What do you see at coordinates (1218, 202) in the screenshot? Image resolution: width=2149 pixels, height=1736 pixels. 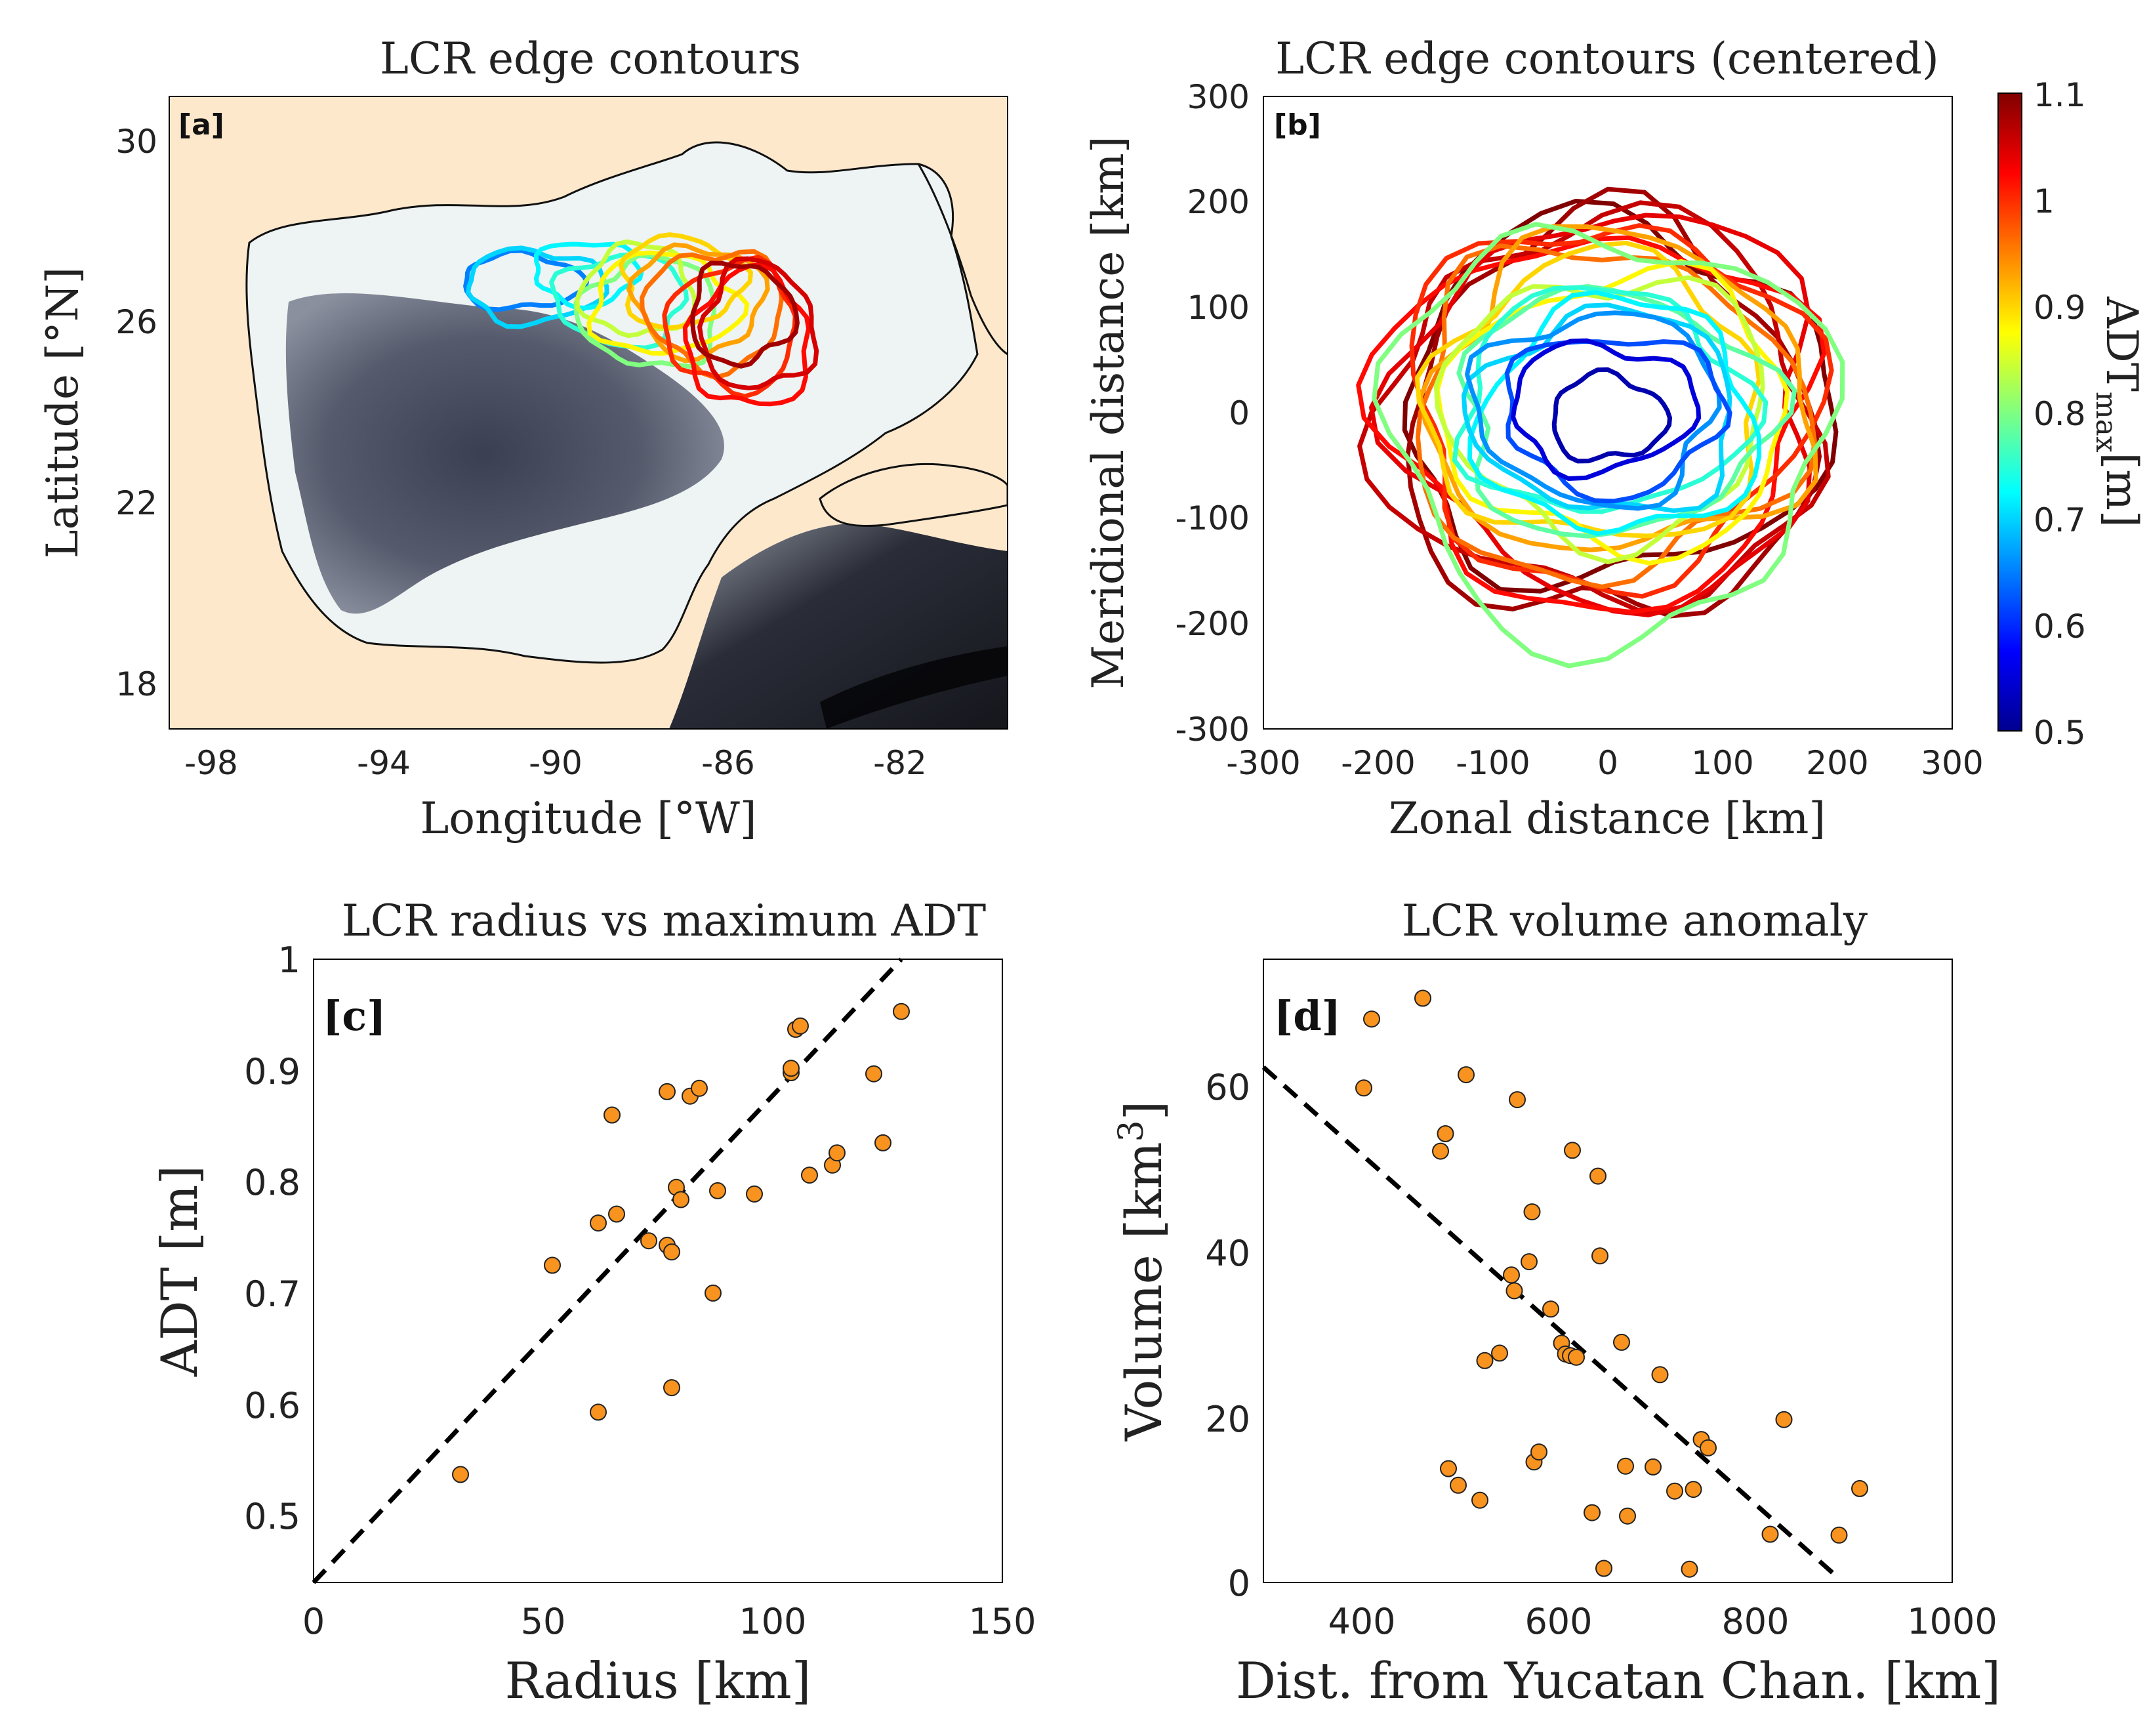 I see `b-ytick-1: 200` at bounding box center [1218, 202].